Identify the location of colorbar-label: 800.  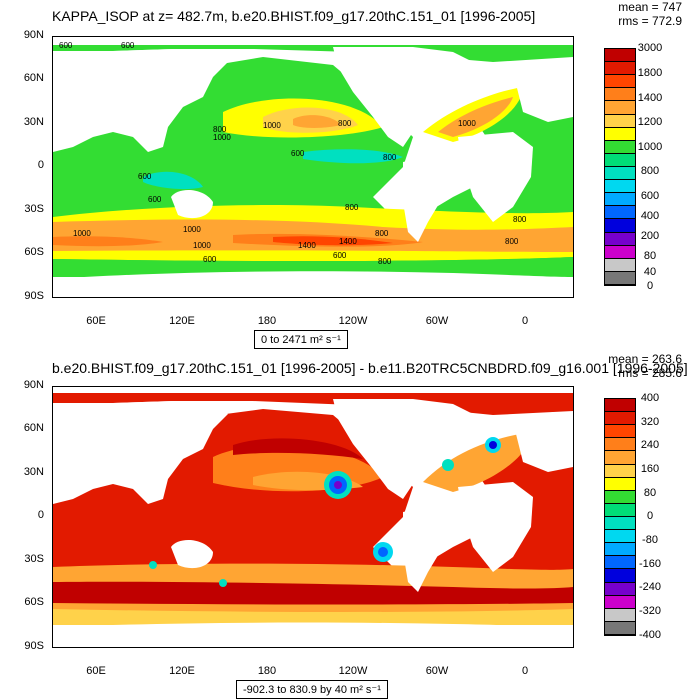
(650, 171).